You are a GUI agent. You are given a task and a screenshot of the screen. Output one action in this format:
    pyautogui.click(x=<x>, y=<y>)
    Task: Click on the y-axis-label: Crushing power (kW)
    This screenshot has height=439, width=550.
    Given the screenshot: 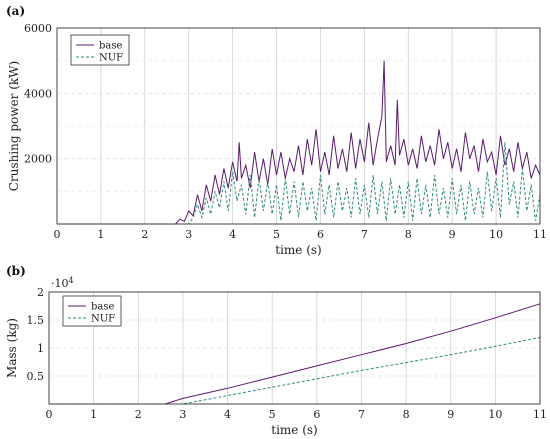 What is the action you would take?
    pyautogui.click(x=14, y=126)
    